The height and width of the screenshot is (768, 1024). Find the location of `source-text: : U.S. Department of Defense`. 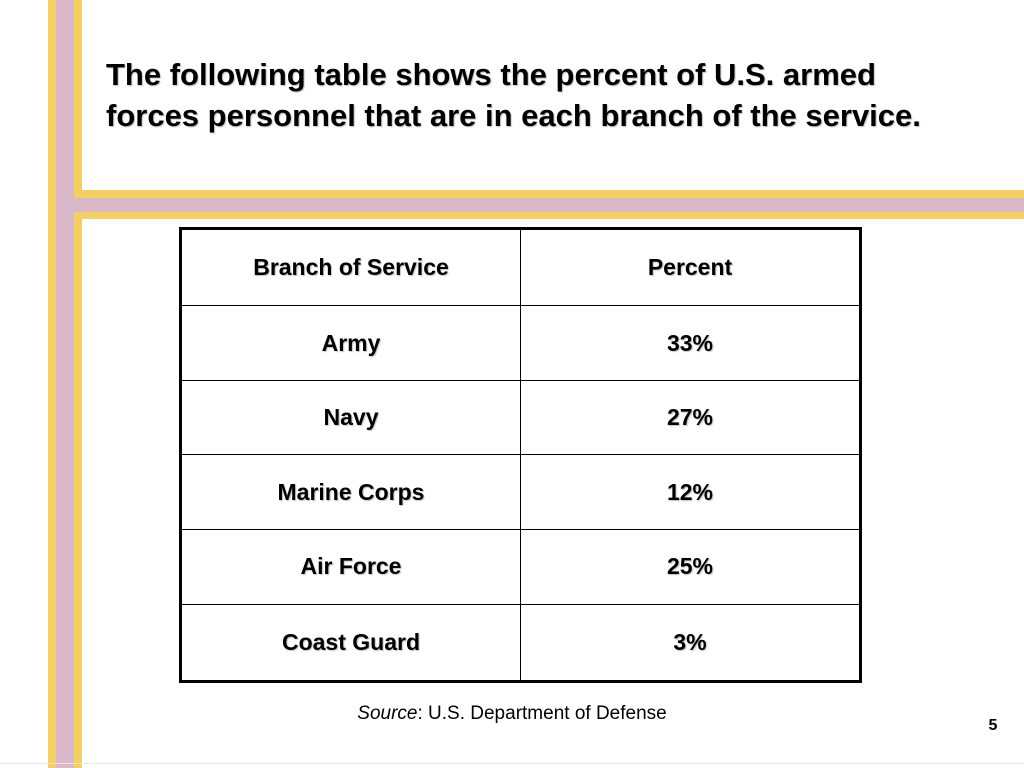

source-text: : U.S. Department of Defense is located at coordinates (542, 713).